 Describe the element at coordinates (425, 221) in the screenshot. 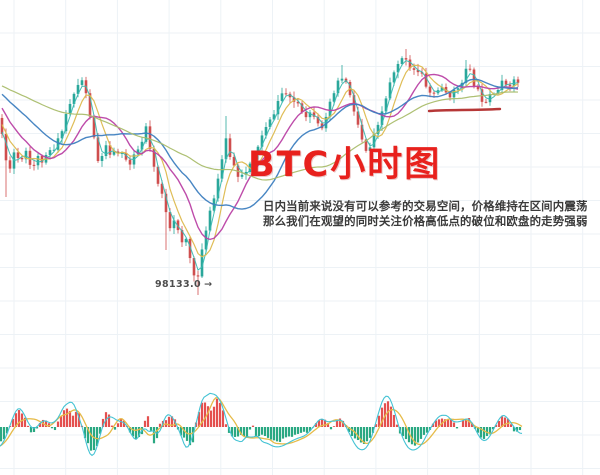

I see `commentary-line-2: 那么我们在观望的同时关注价格高低点的破位和欧盘的走势强弱` at that location.